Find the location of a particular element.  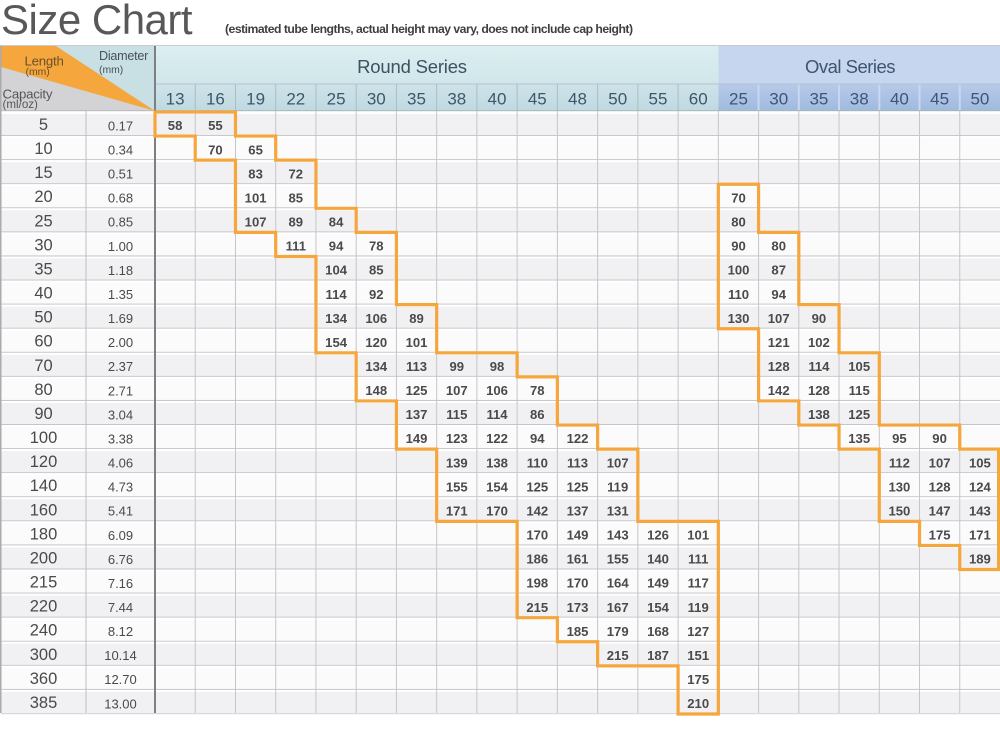

svg-text: 0.68 is located at coordinates (120, 198).